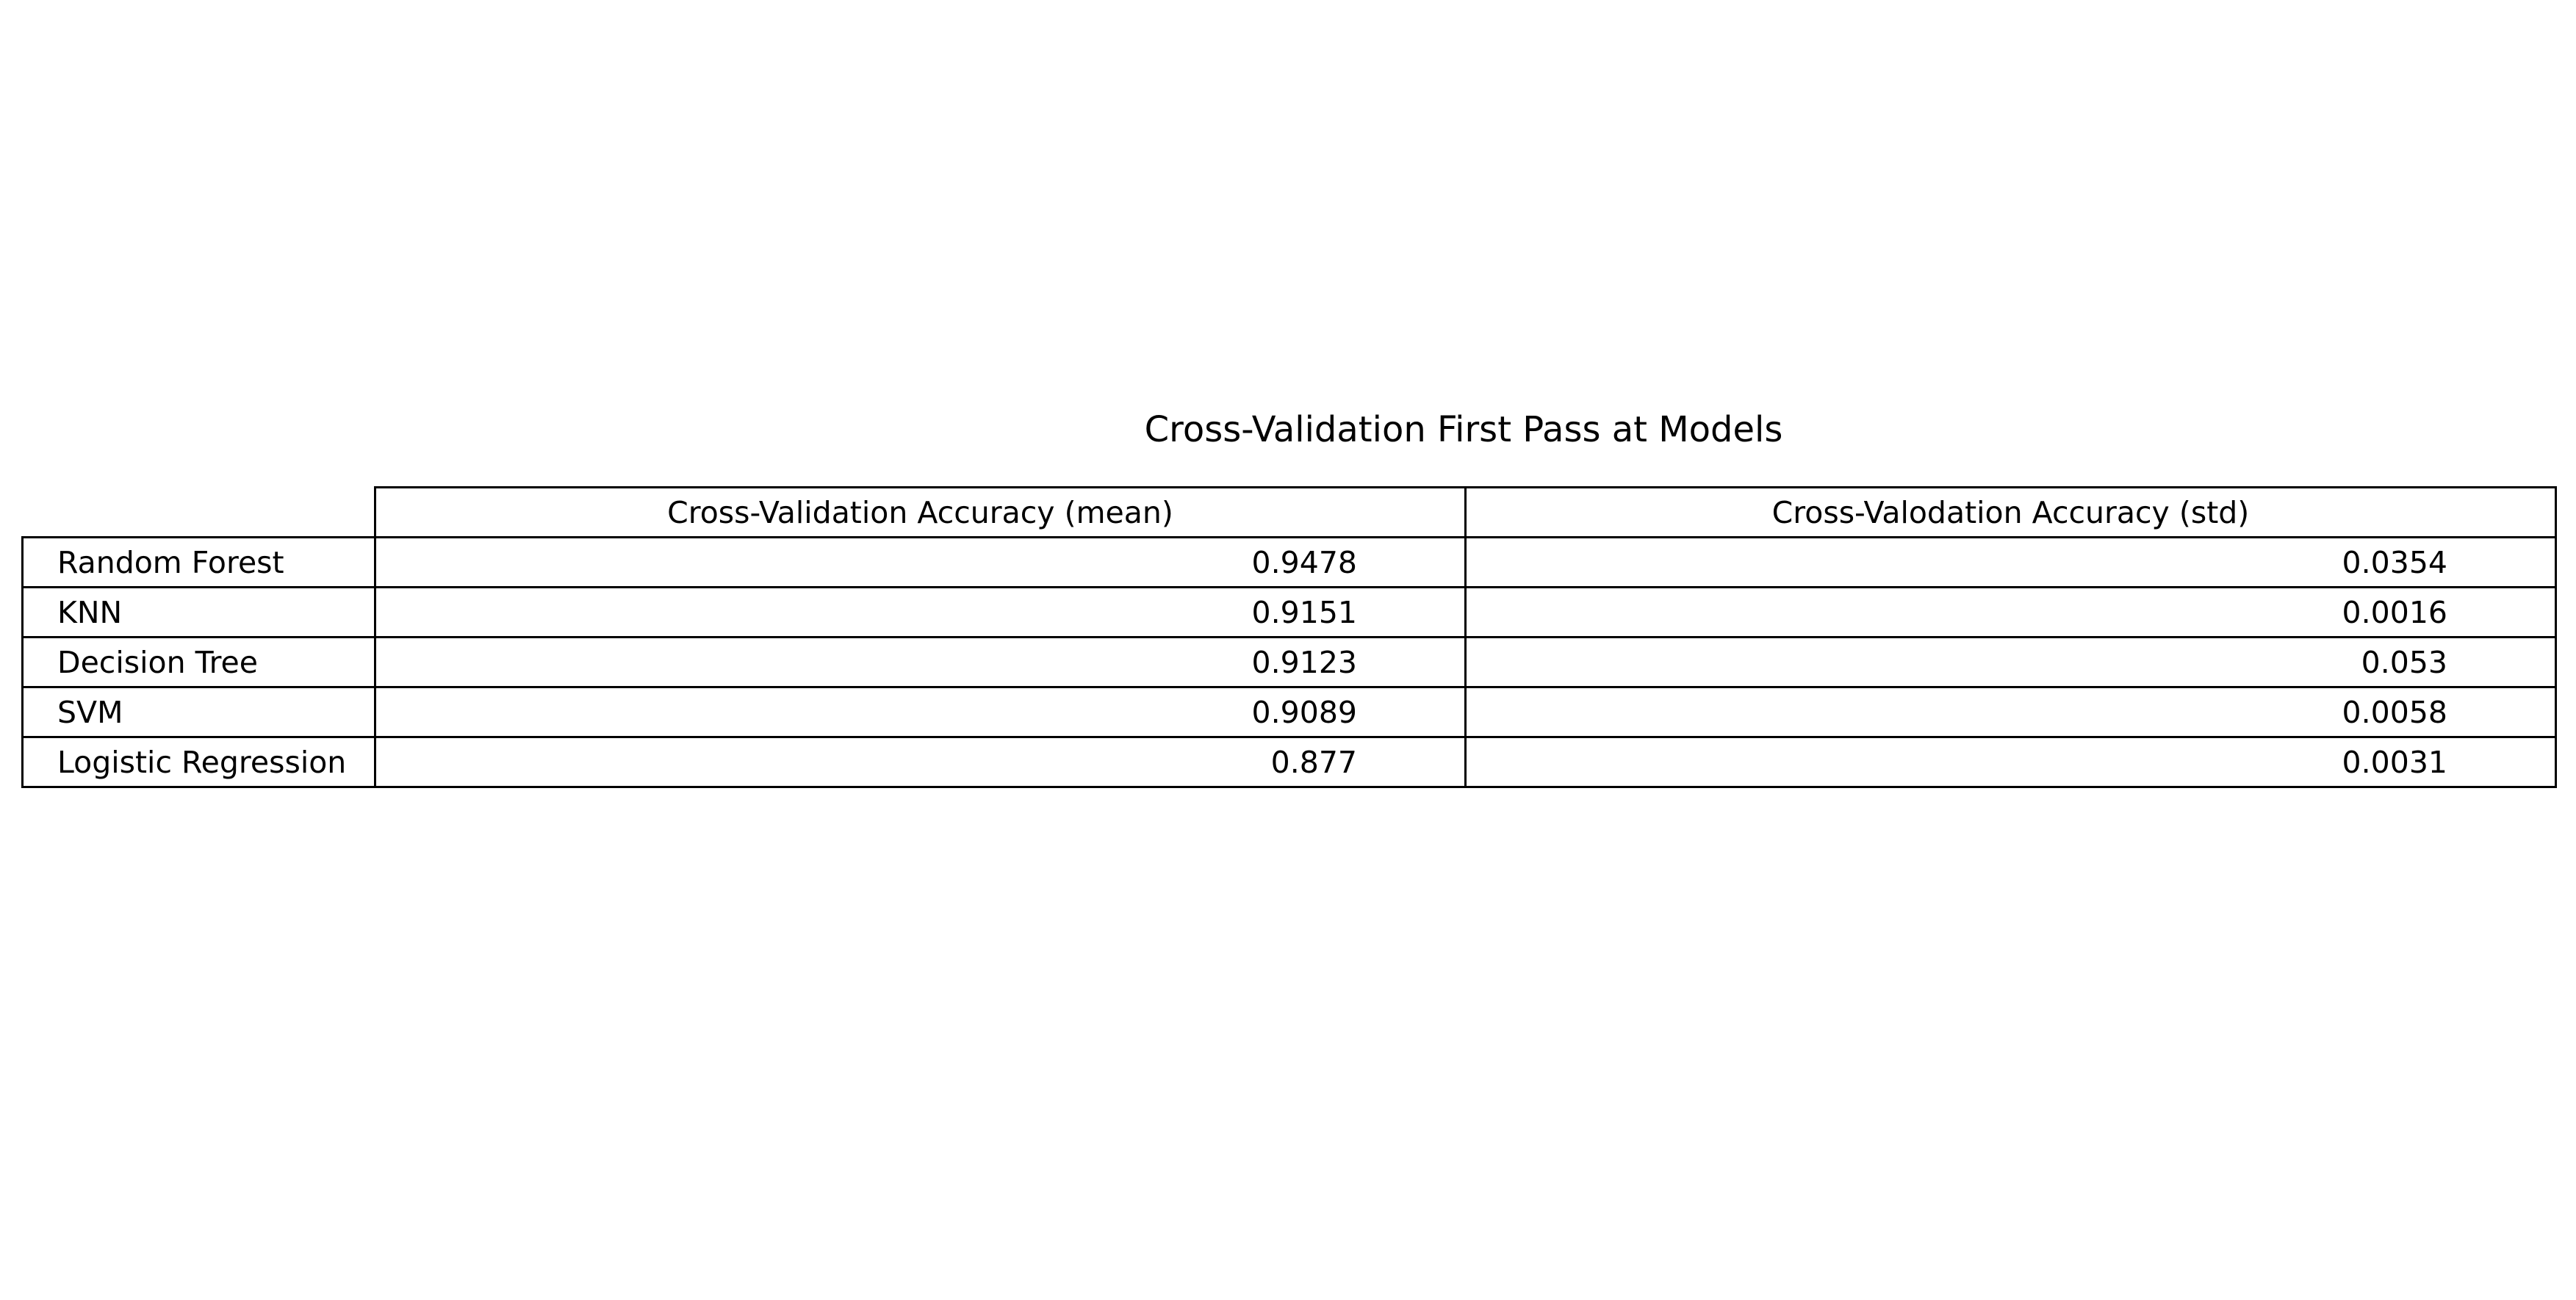  I want to click on std-accuracy-cell: 0.0354, so click(2010, 562).